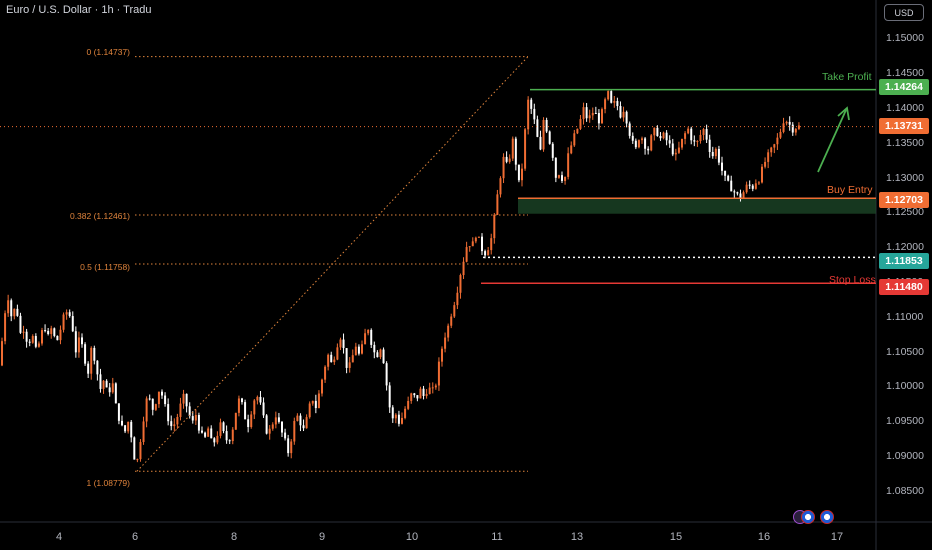  What do you see at coordinates (234, 537) in the screenshot?
I see `time-tick-label: 8` at bounding box center [234, 537].